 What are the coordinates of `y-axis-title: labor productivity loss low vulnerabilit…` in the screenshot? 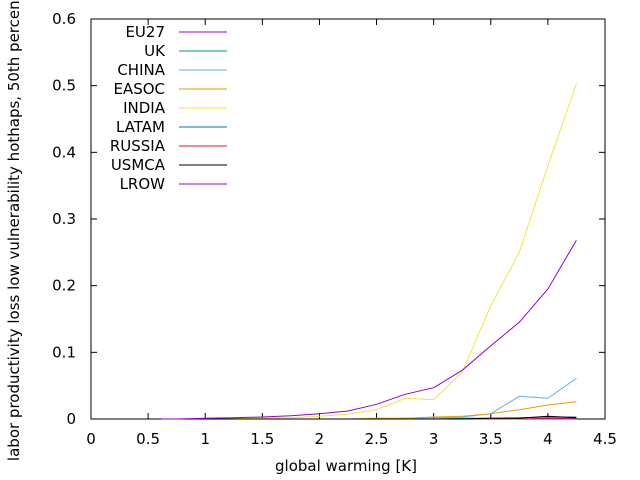 It's located at (14, 230).